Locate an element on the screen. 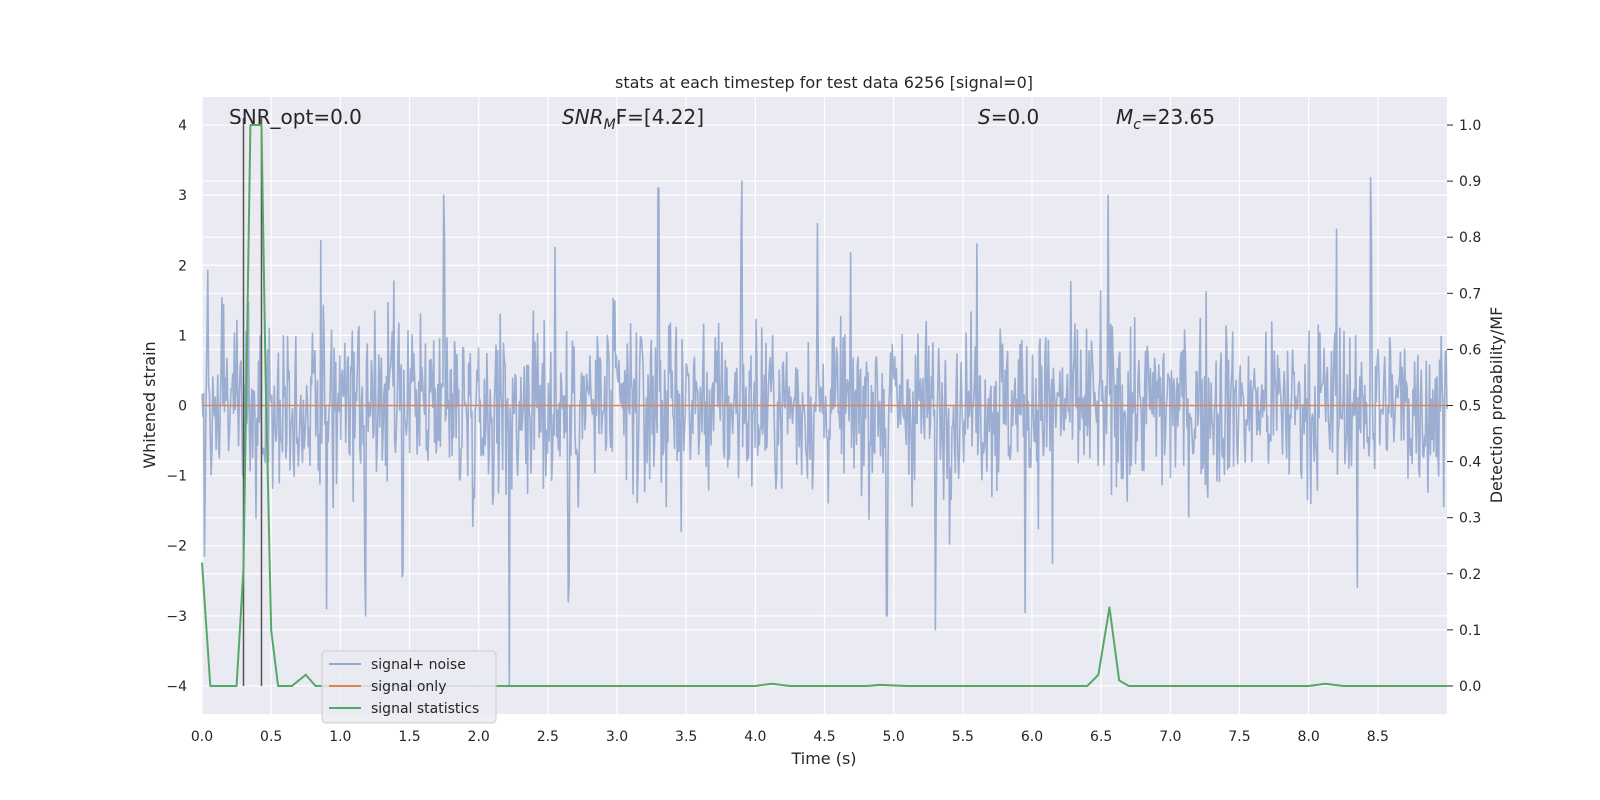 This screenshot has height=800, width=1600. y-axis-right-label: Detection probability/MF is located at coordinates (1496, 405).